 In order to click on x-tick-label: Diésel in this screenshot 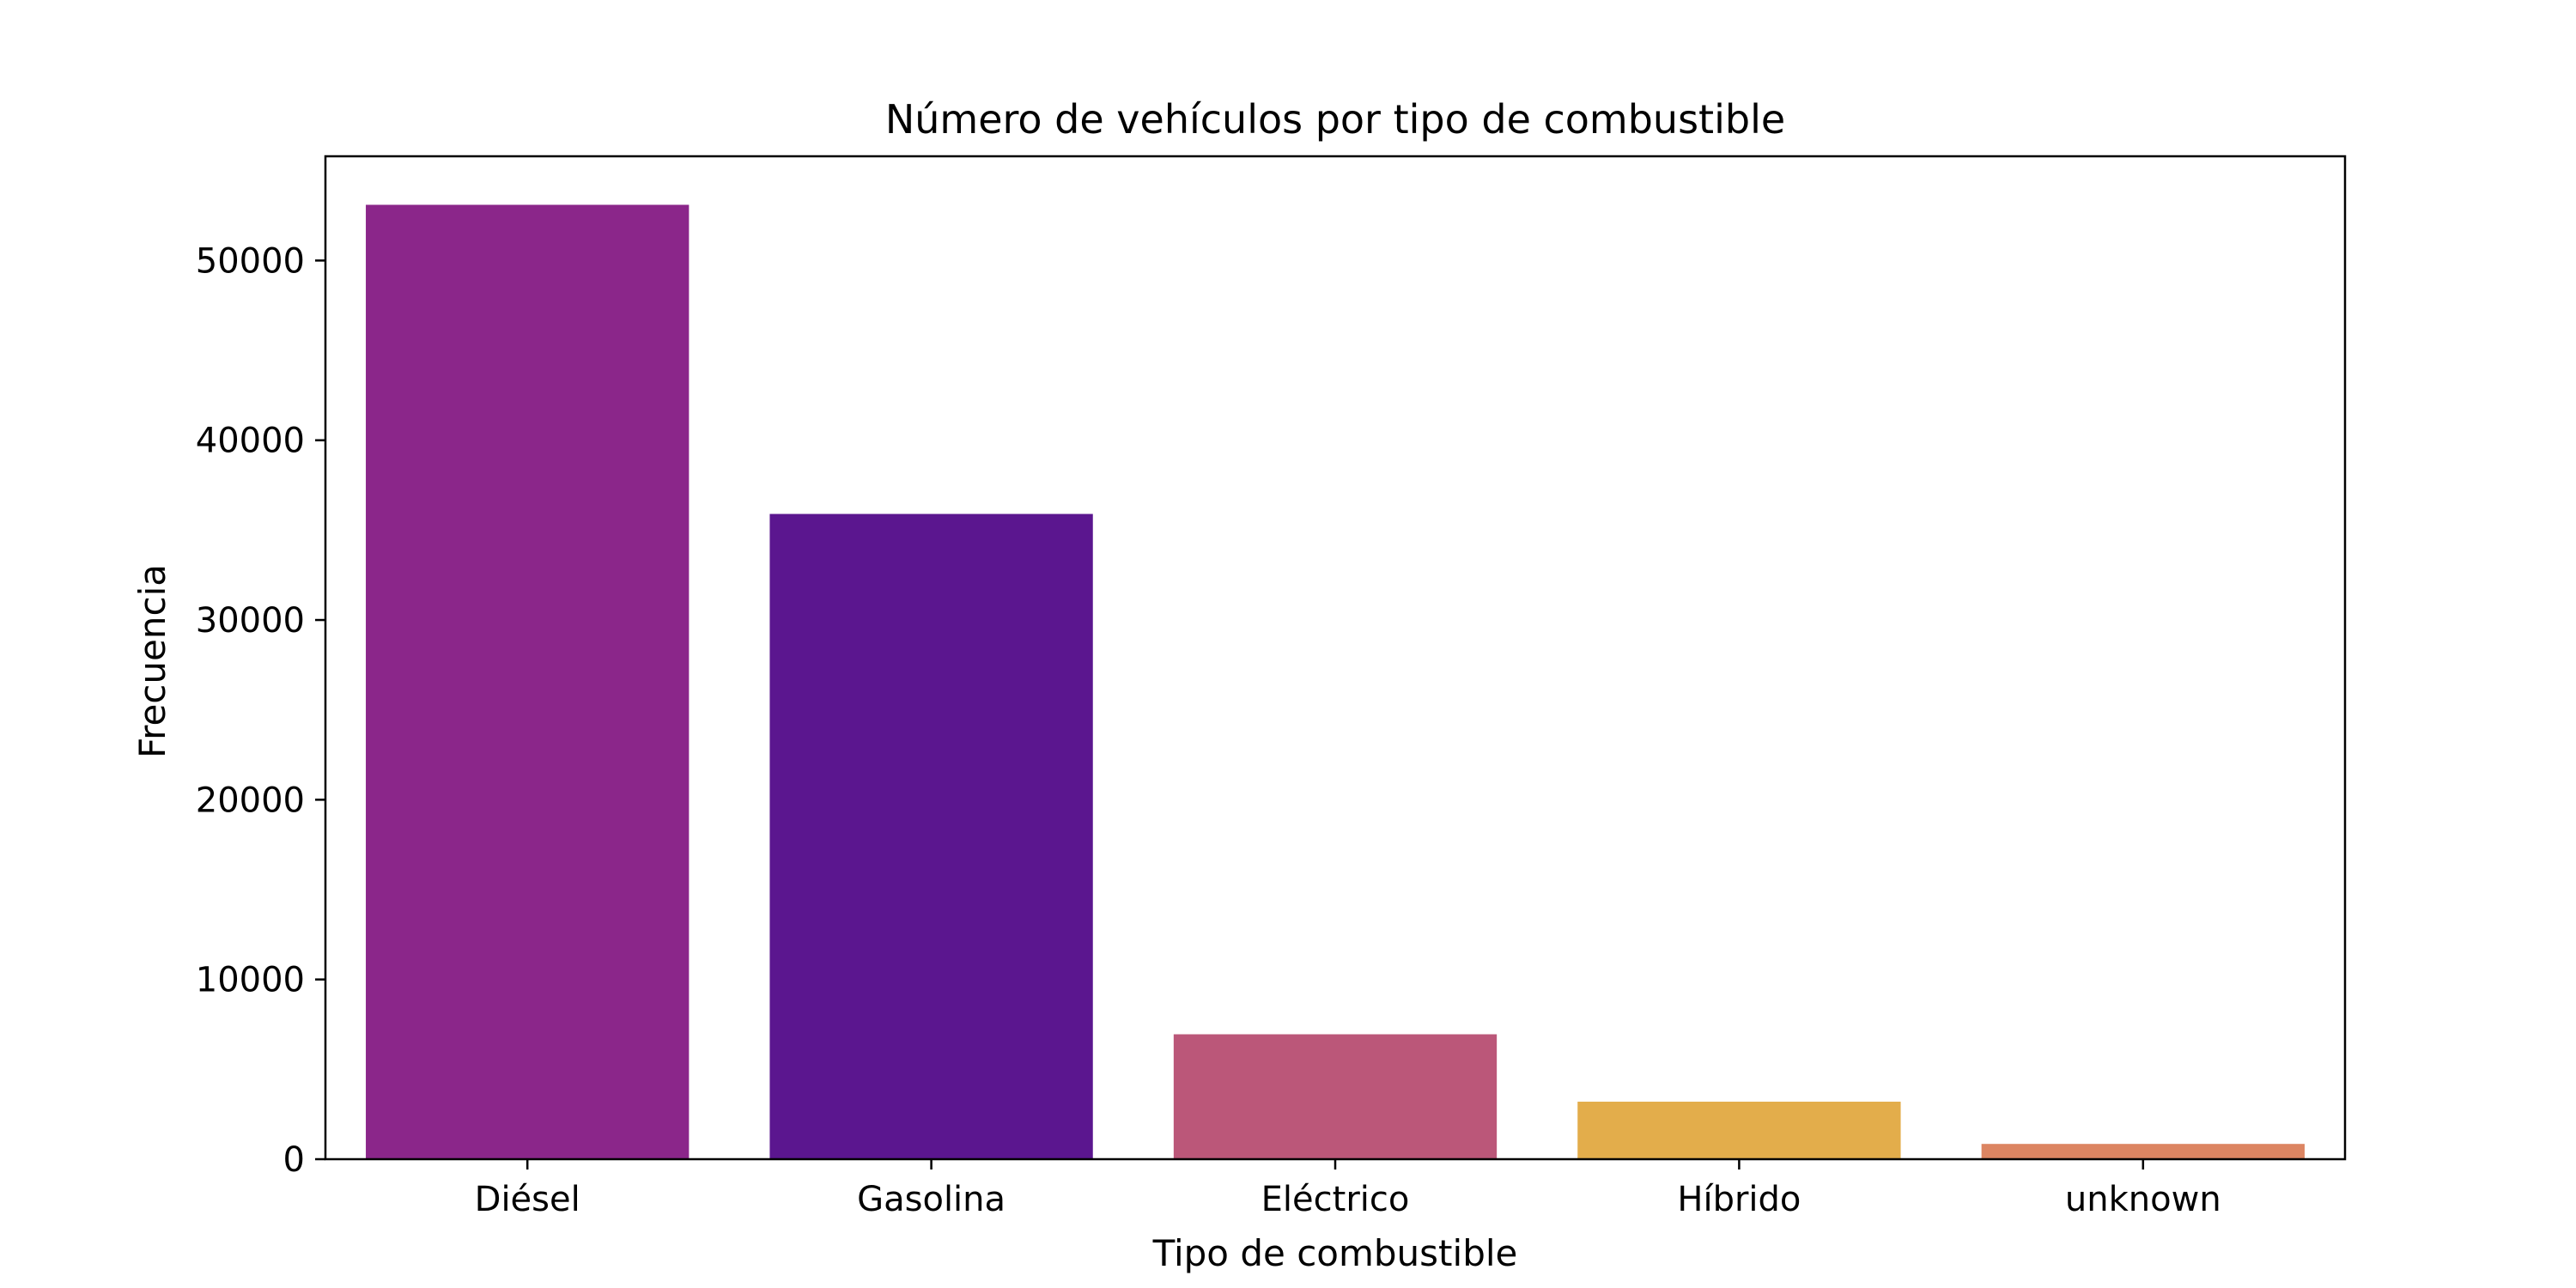, I will do `click(527, 1199)`.